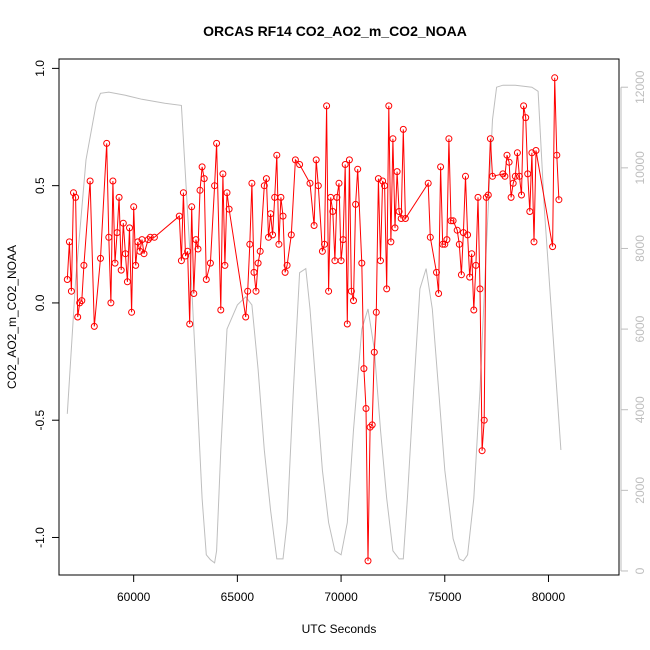 This screenshot has height=650, width=650. Describe the element at coordinates (341, 597) in the screenshot. I see `x-tick-label: 70000` at that location.